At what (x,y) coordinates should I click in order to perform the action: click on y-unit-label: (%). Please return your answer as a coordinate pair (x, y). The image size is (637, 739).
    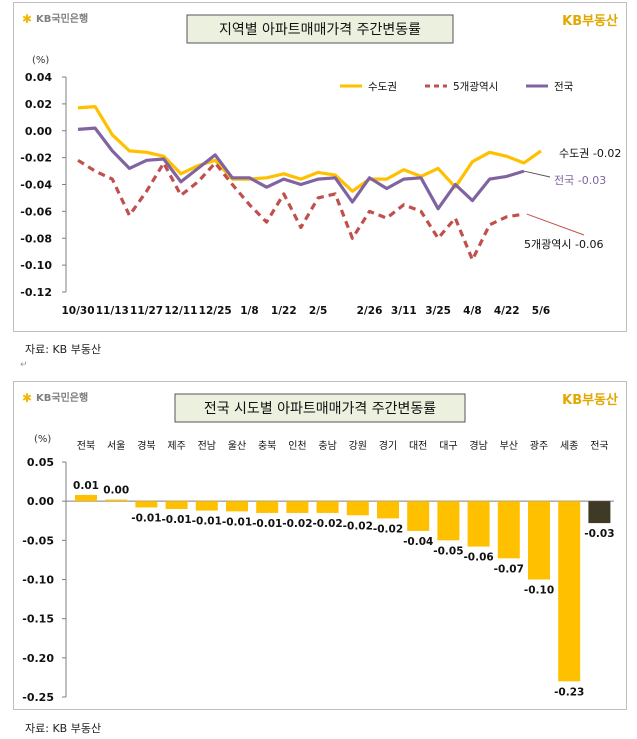
    Looking at the image, I should click on (42, 439).